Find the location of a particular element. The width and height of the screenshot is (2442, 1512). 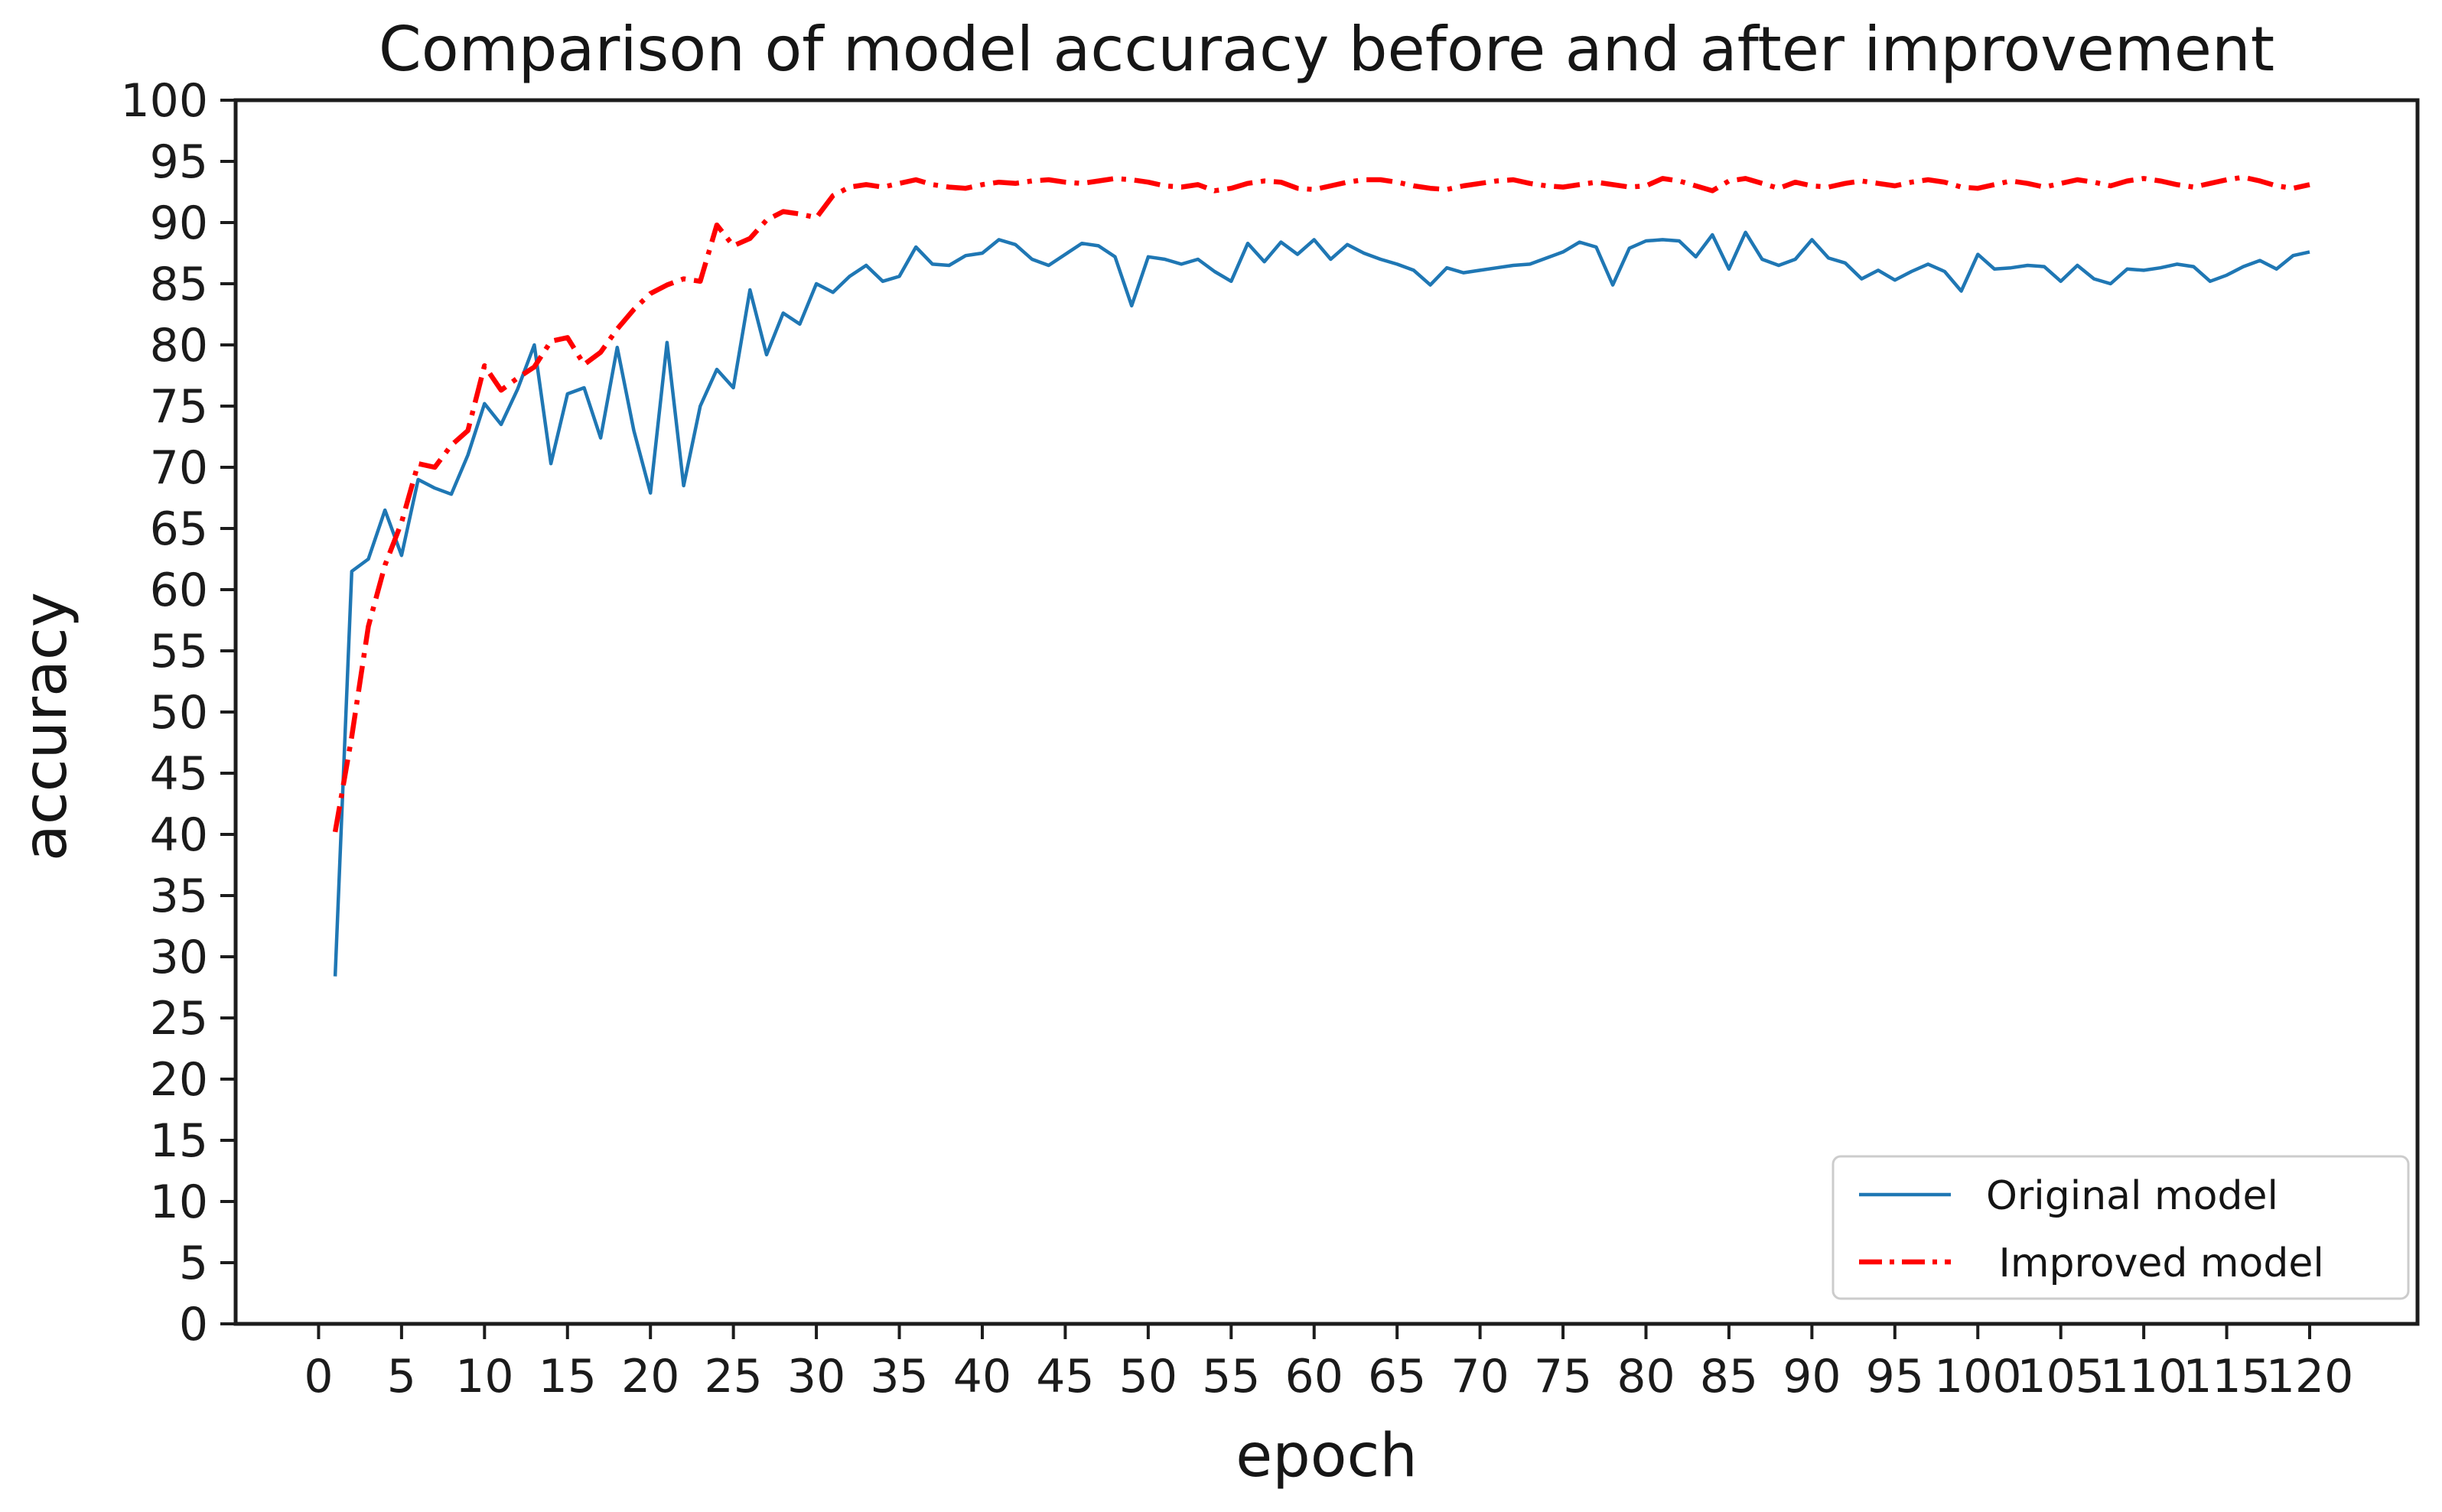

x-tick-label: 0 is located at coordinates (318, 1376).